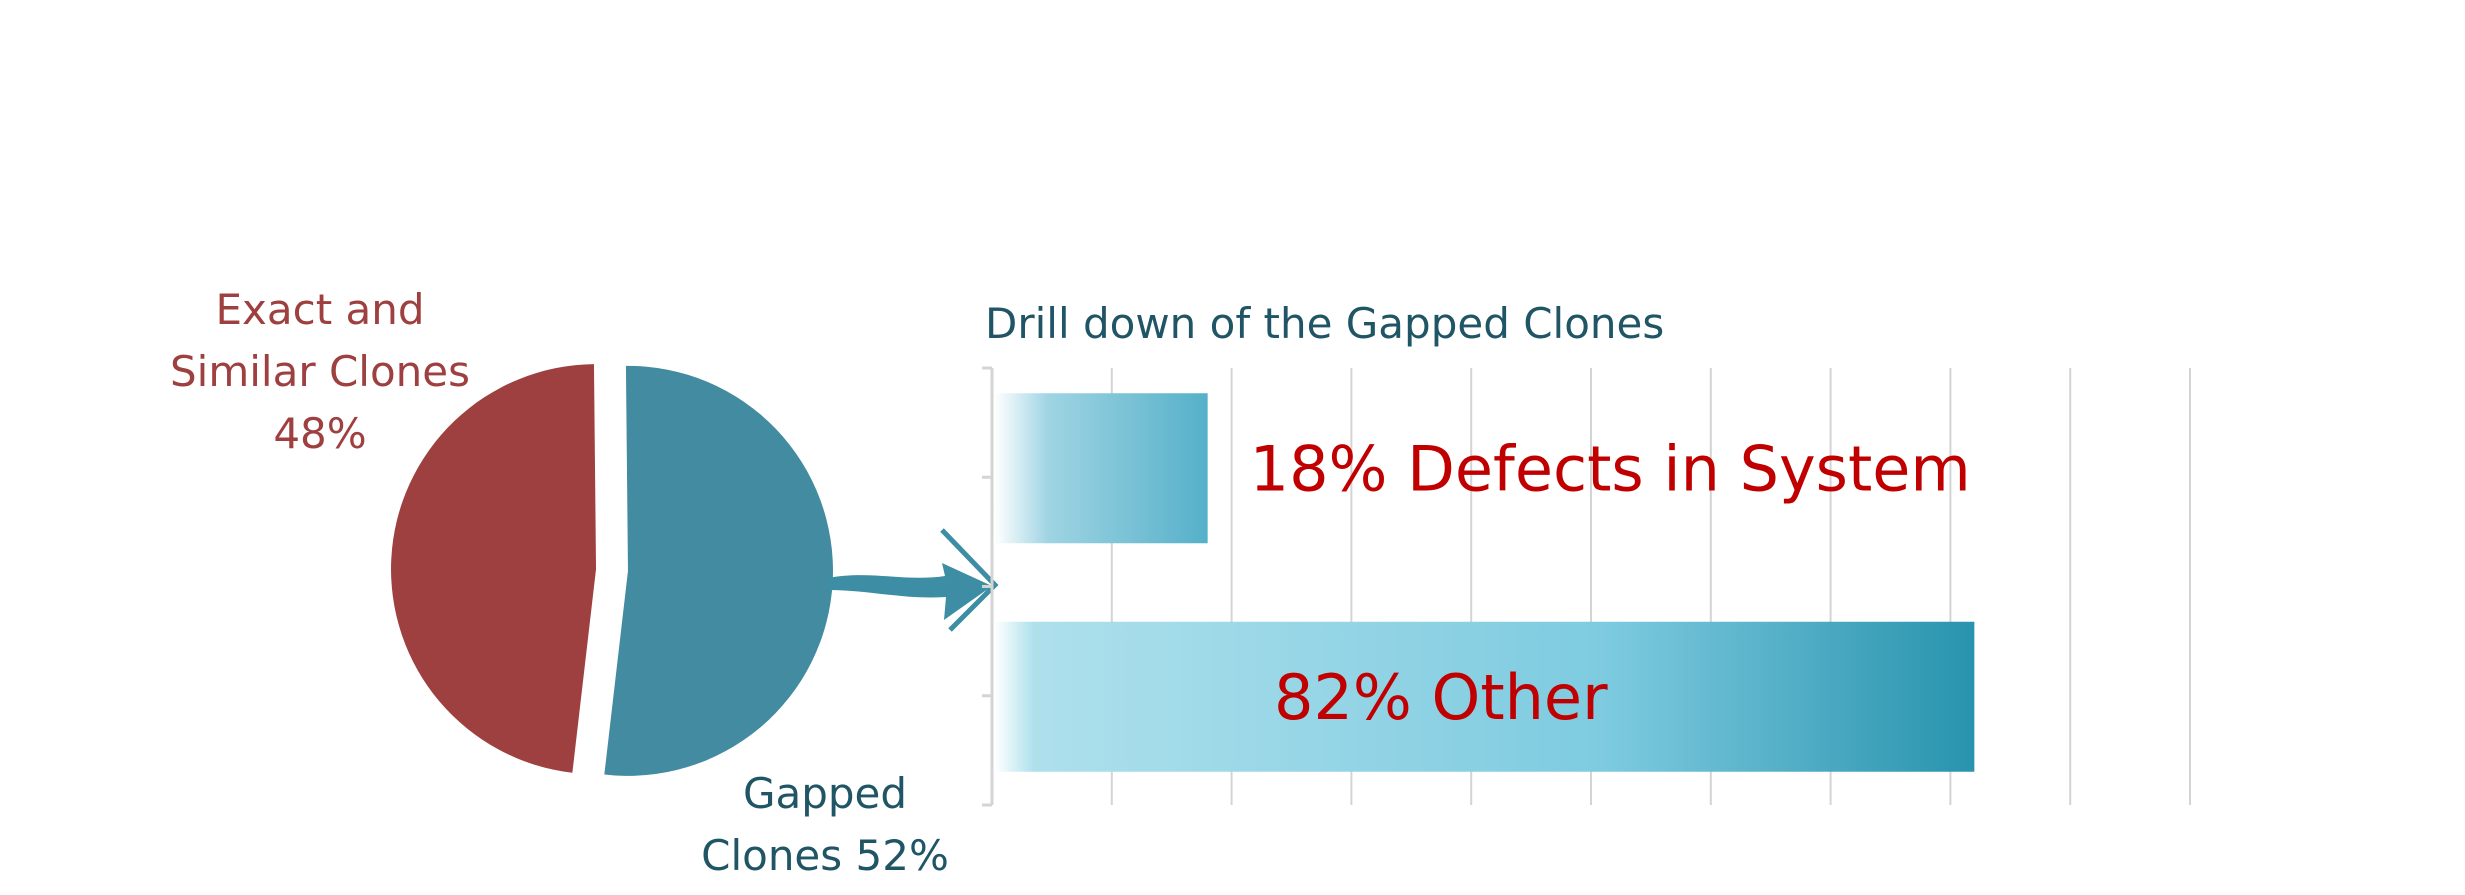  I want to click on pie-label-gapped: Gapped Clones 52%, so click(825, 824).